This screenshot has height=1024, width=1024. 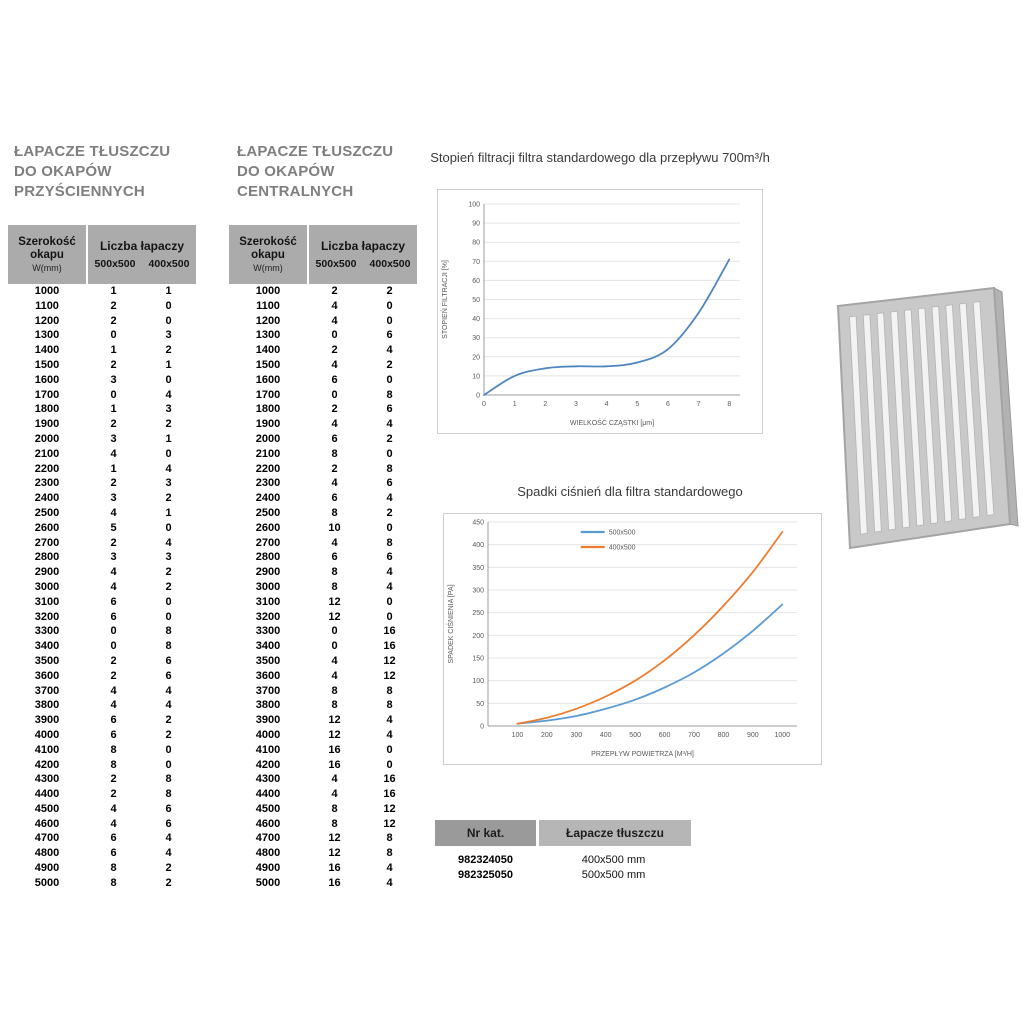 What do you see at coordinates (102, 735) in the screenshot?
I see `wall-hoods-row: 4000 6 2` at bounding box center [102, 735].